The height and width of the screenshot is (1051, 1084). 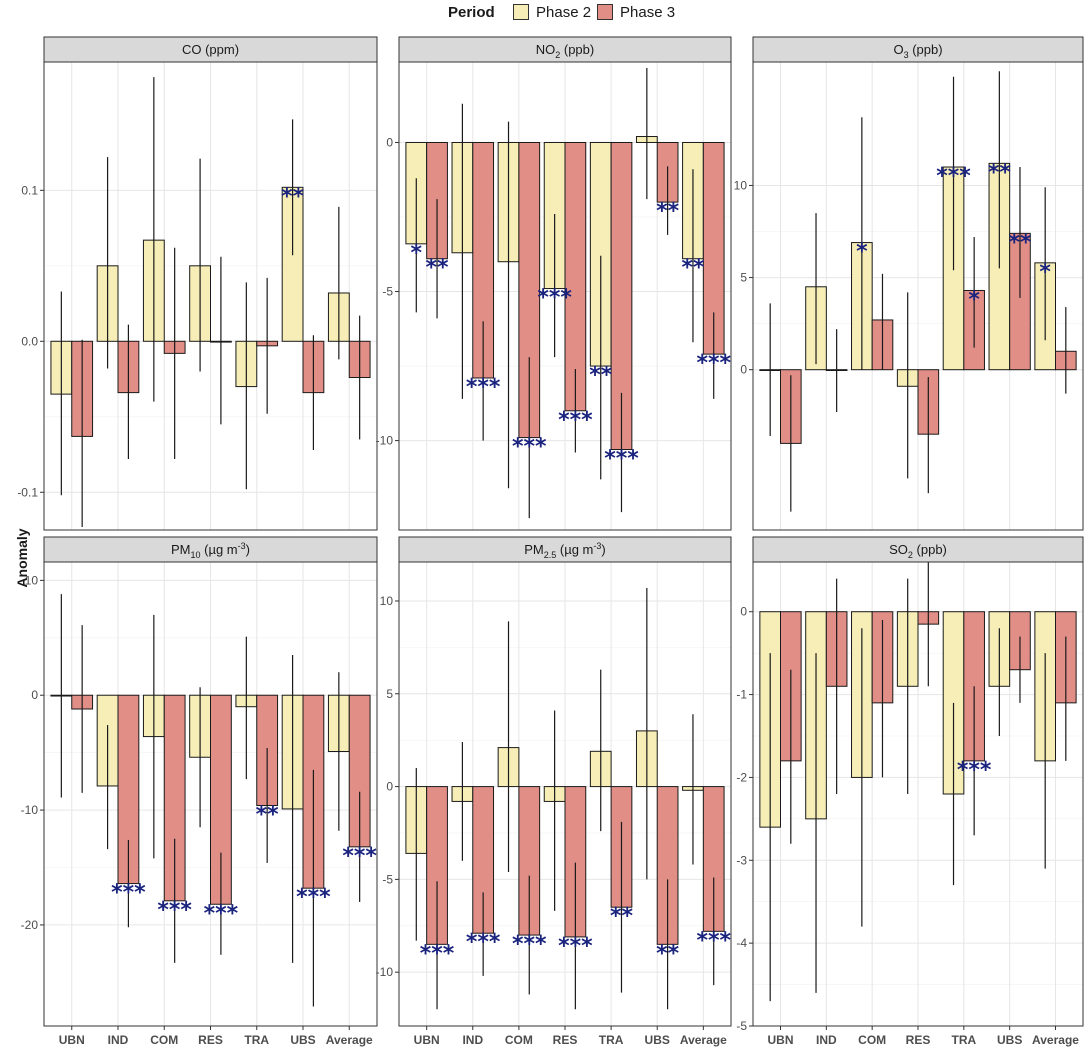 What do you see at coordinates (741, 943) in the screenshot?
I see `y-tick-label: -4` at bounding box center [741, 943].